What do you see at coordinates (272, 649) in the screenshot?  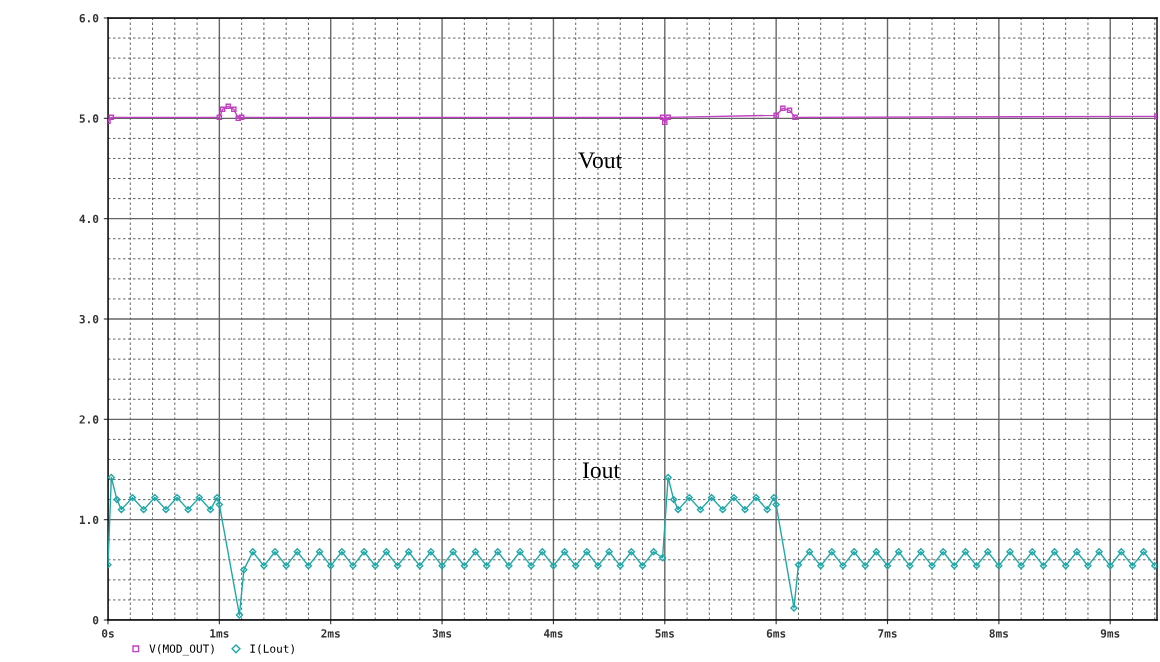 I see `legend-label: I(Lout)` at bounding box center [272, 649].